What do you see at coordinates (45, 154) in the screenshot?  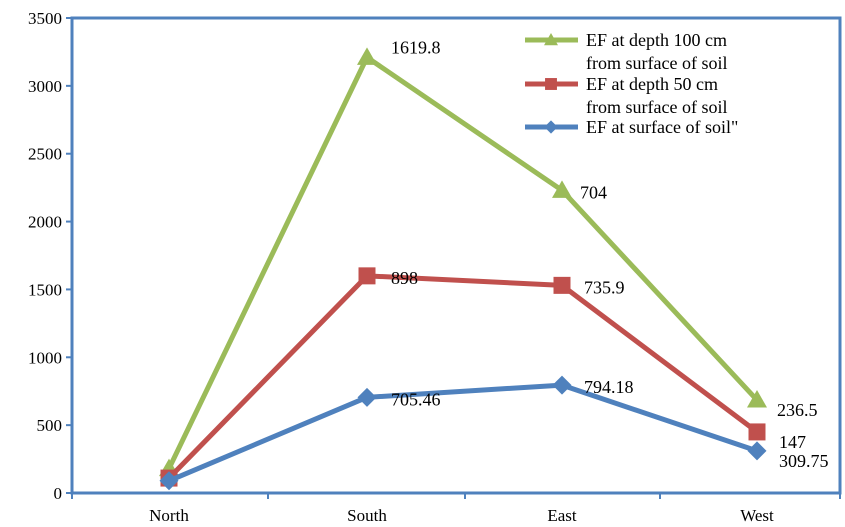 I see `y-tick-label: 2500` at bounding box center [45, 154].